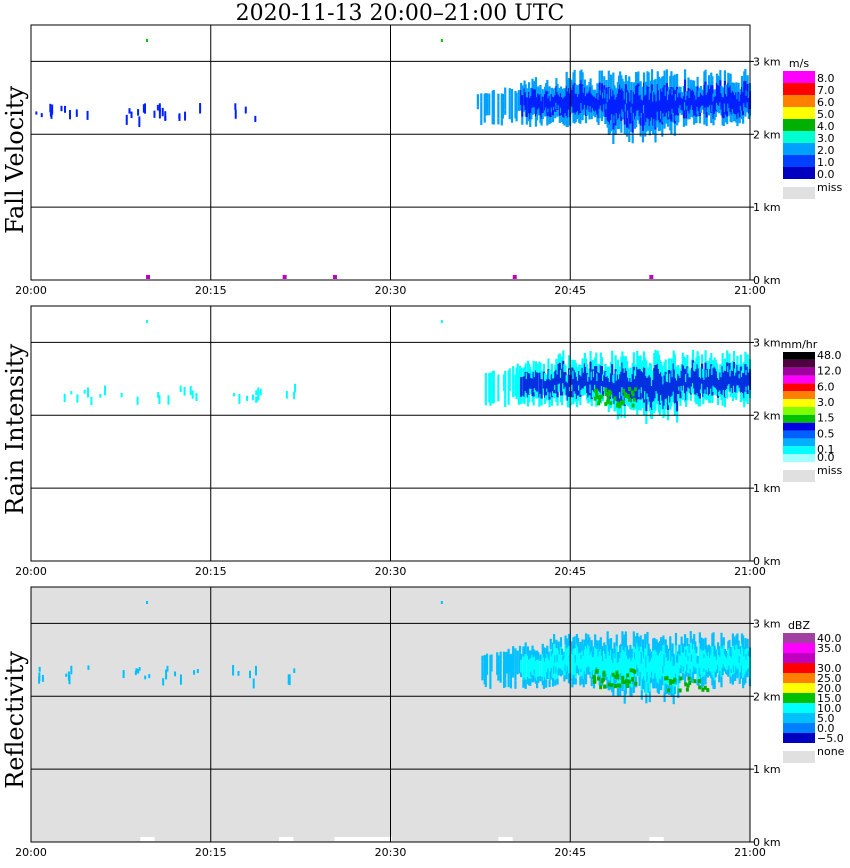  Describe the element at coordinates (400, 13) in the screenshot. I see `chart-title: 2020-11-13 20:00–21:00 UTC` at that location.